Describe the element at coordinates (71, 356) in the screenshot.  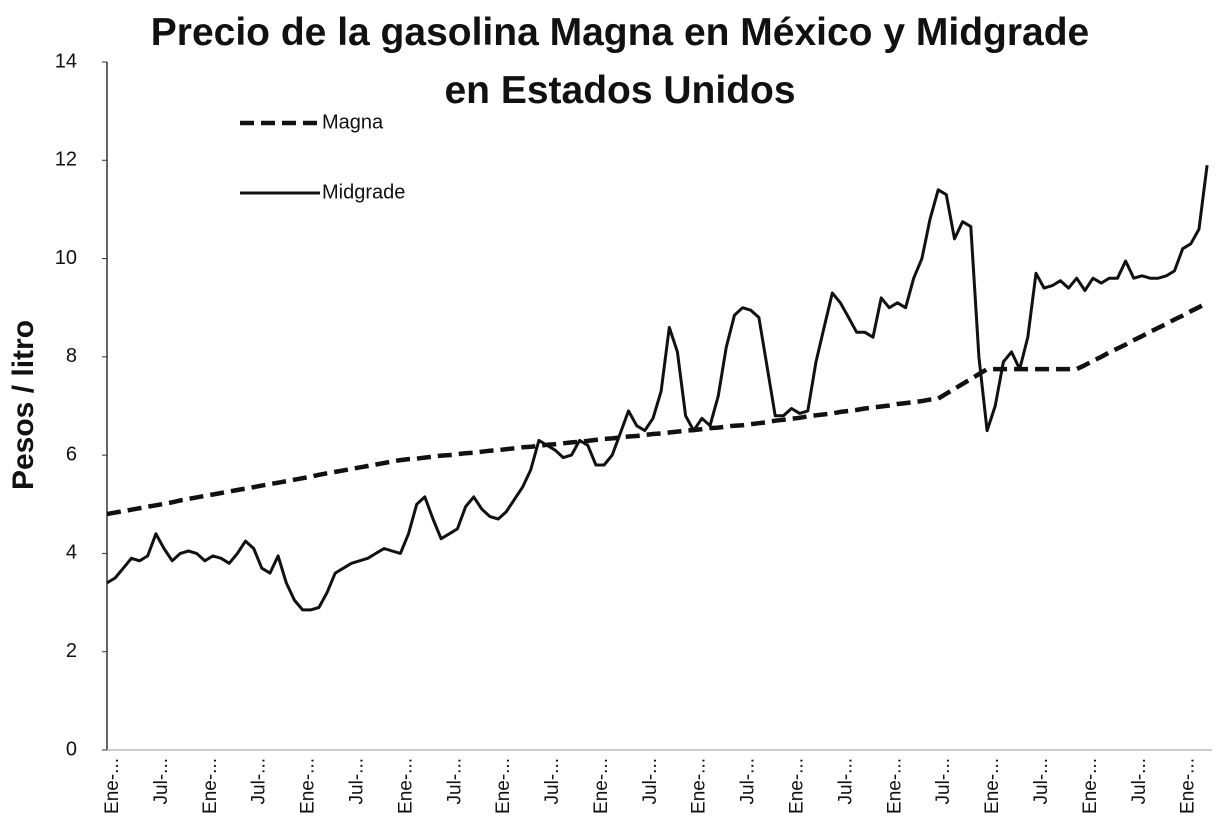
I see `y-tick-label: 8` at that location.